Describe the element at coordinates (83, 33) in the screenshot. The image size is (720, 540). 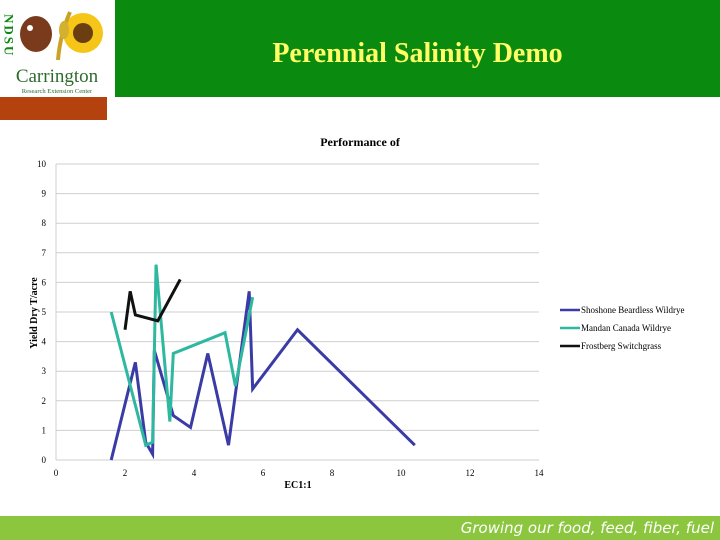
I see `sunflower-icon` at that location.